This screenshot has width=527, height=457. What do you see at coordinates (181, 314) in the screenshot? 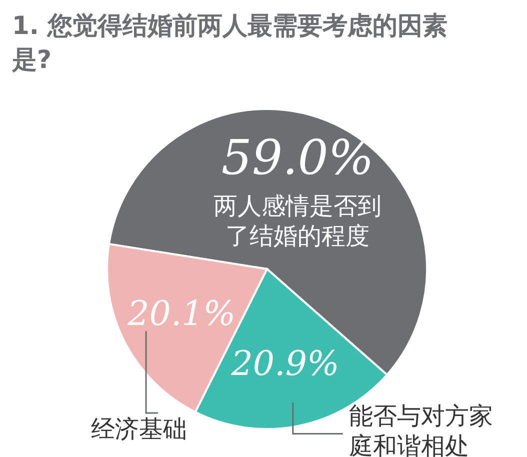
I see `data-label: 20.1%` at bounding box center [181, 314].